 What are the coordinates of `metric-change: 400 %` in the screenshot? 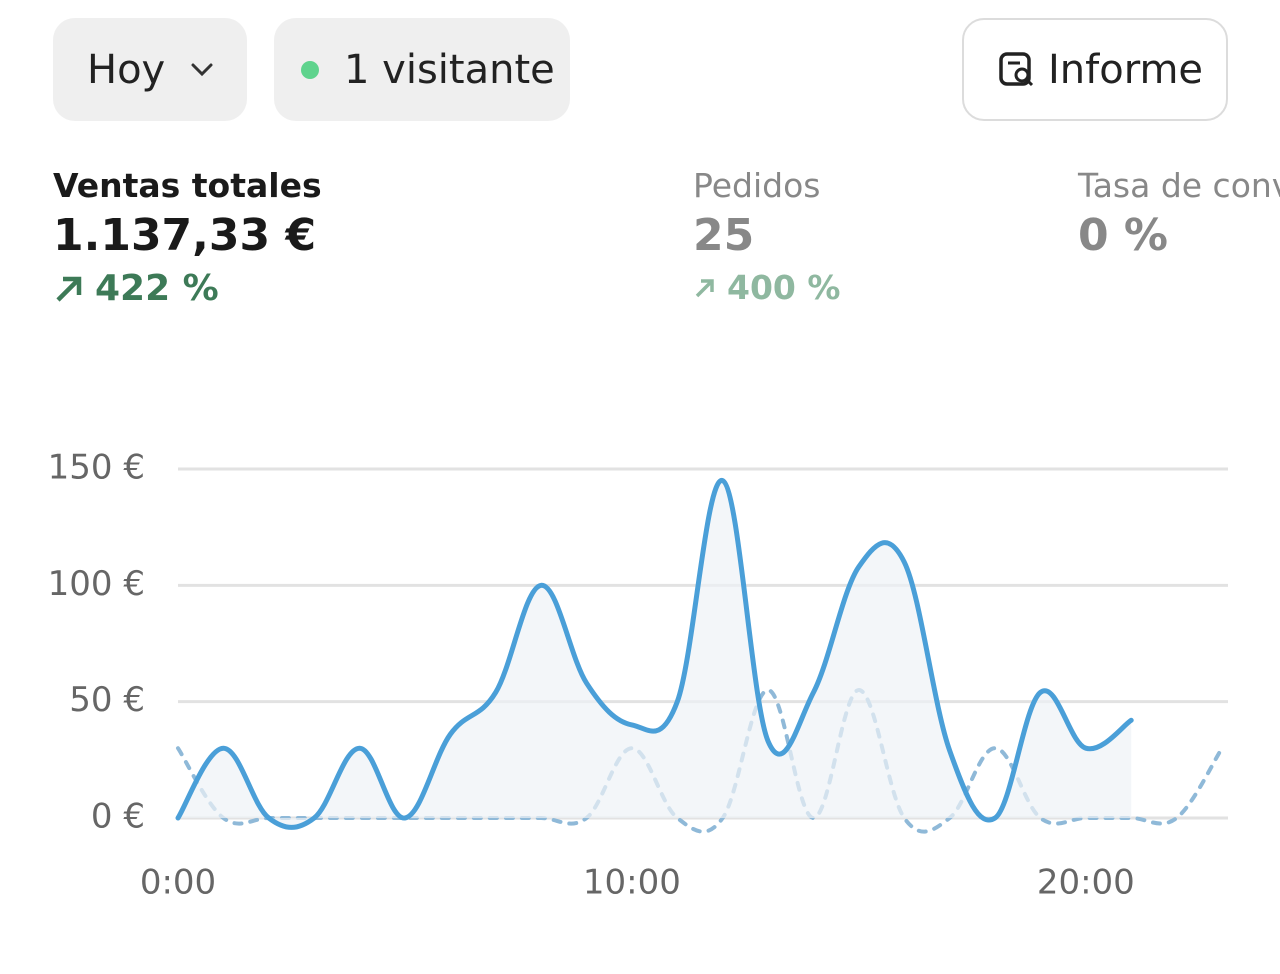 It's located at (784, 287).